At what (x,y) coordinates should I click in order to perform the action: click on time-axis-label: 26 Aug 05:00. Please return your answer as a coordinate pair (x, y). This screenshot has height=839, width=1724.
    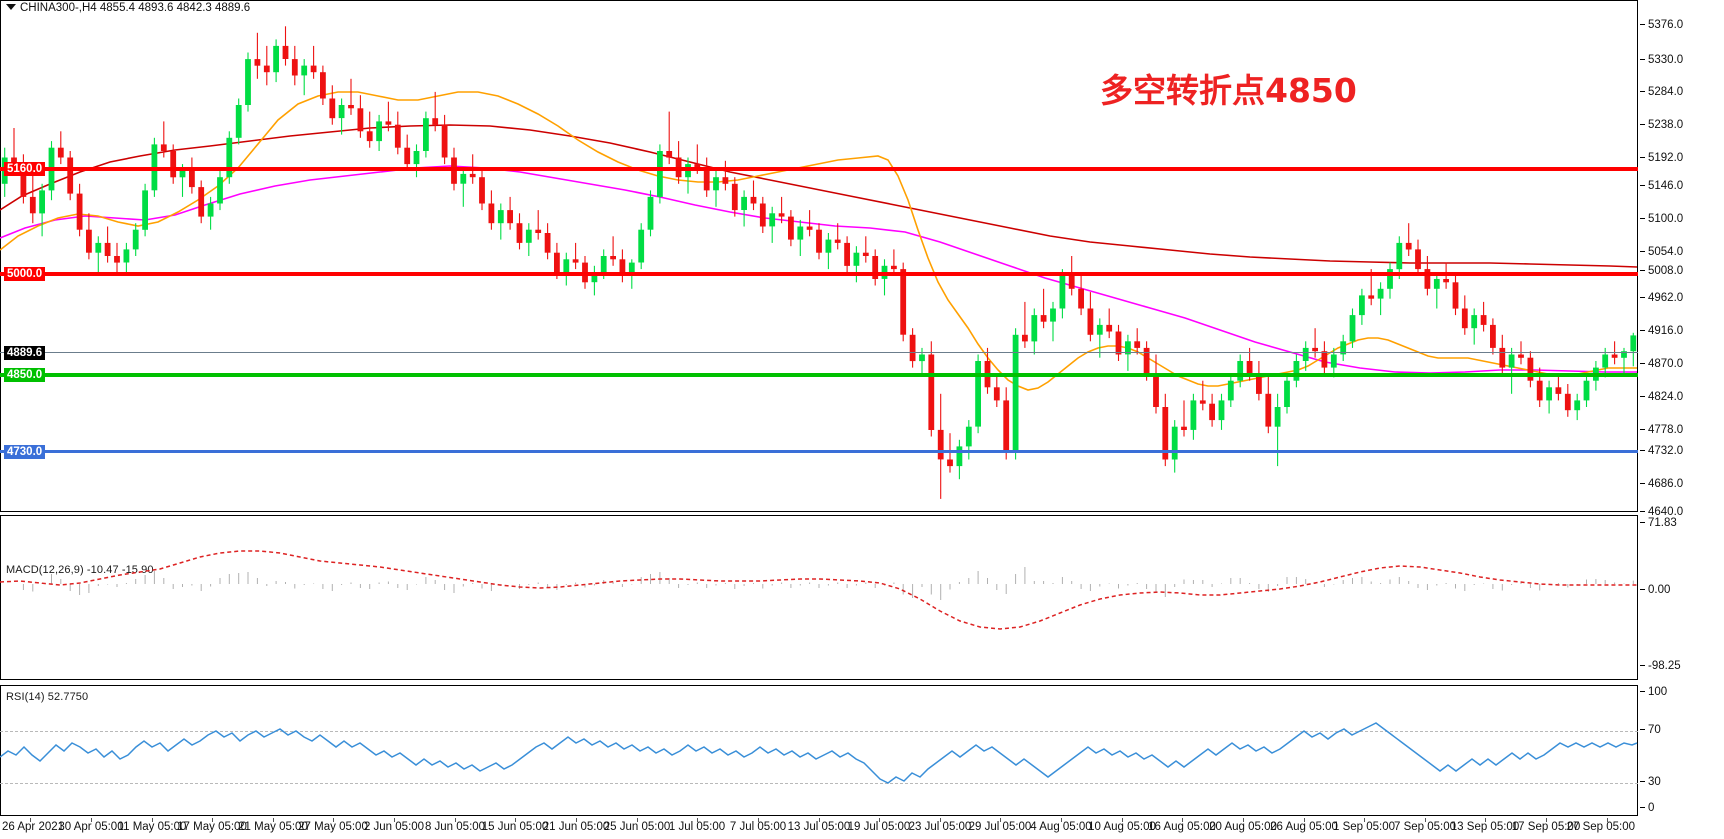
    Looking at the image, I should click on (1304, 827).